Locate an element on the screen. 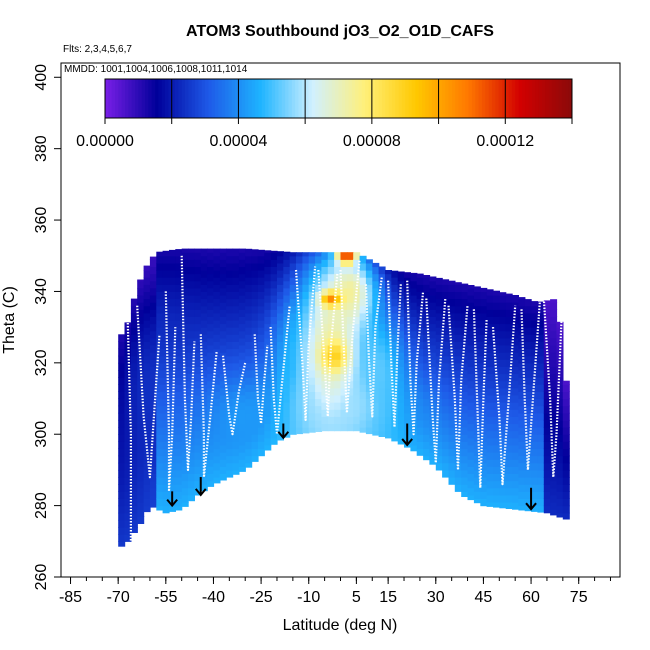  y-axis-label: Theta (C) is located at coordinates (9, 320).